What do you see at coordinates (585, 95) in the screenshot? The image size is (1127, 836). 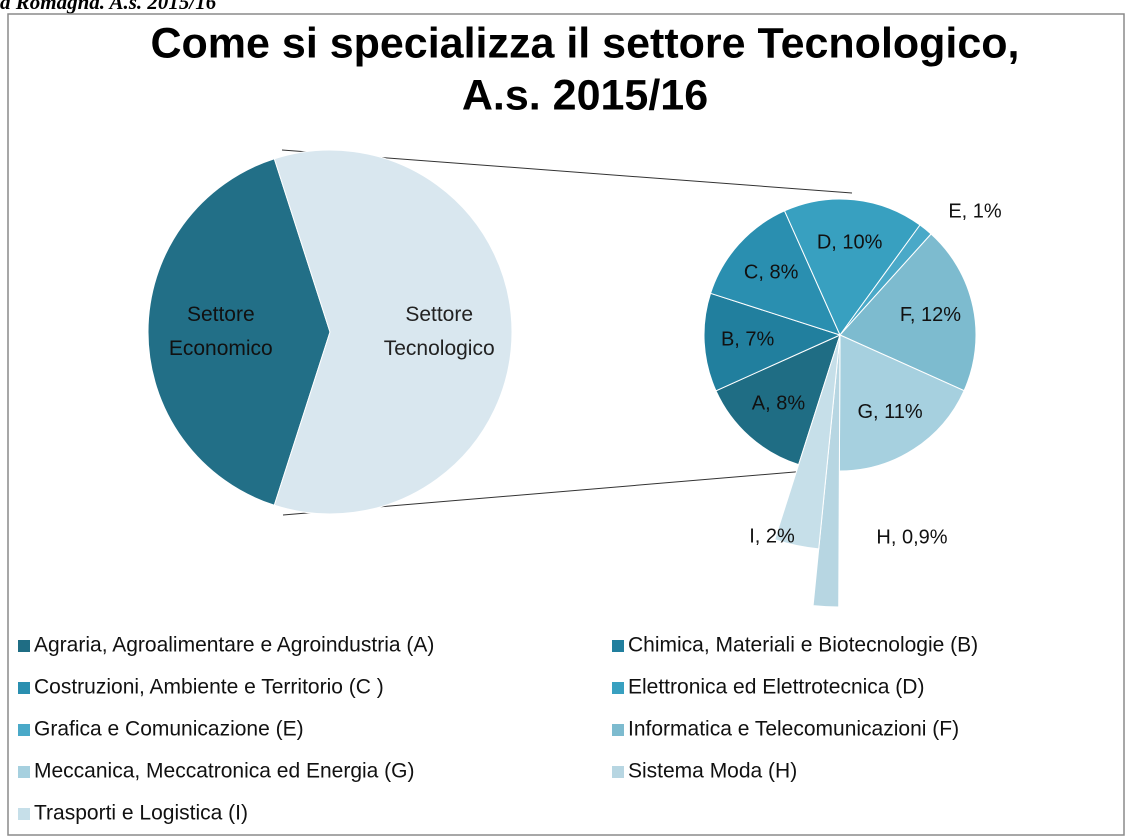 I see `chart-title: A.s. 2015/16` at bounding box center [585, 95].